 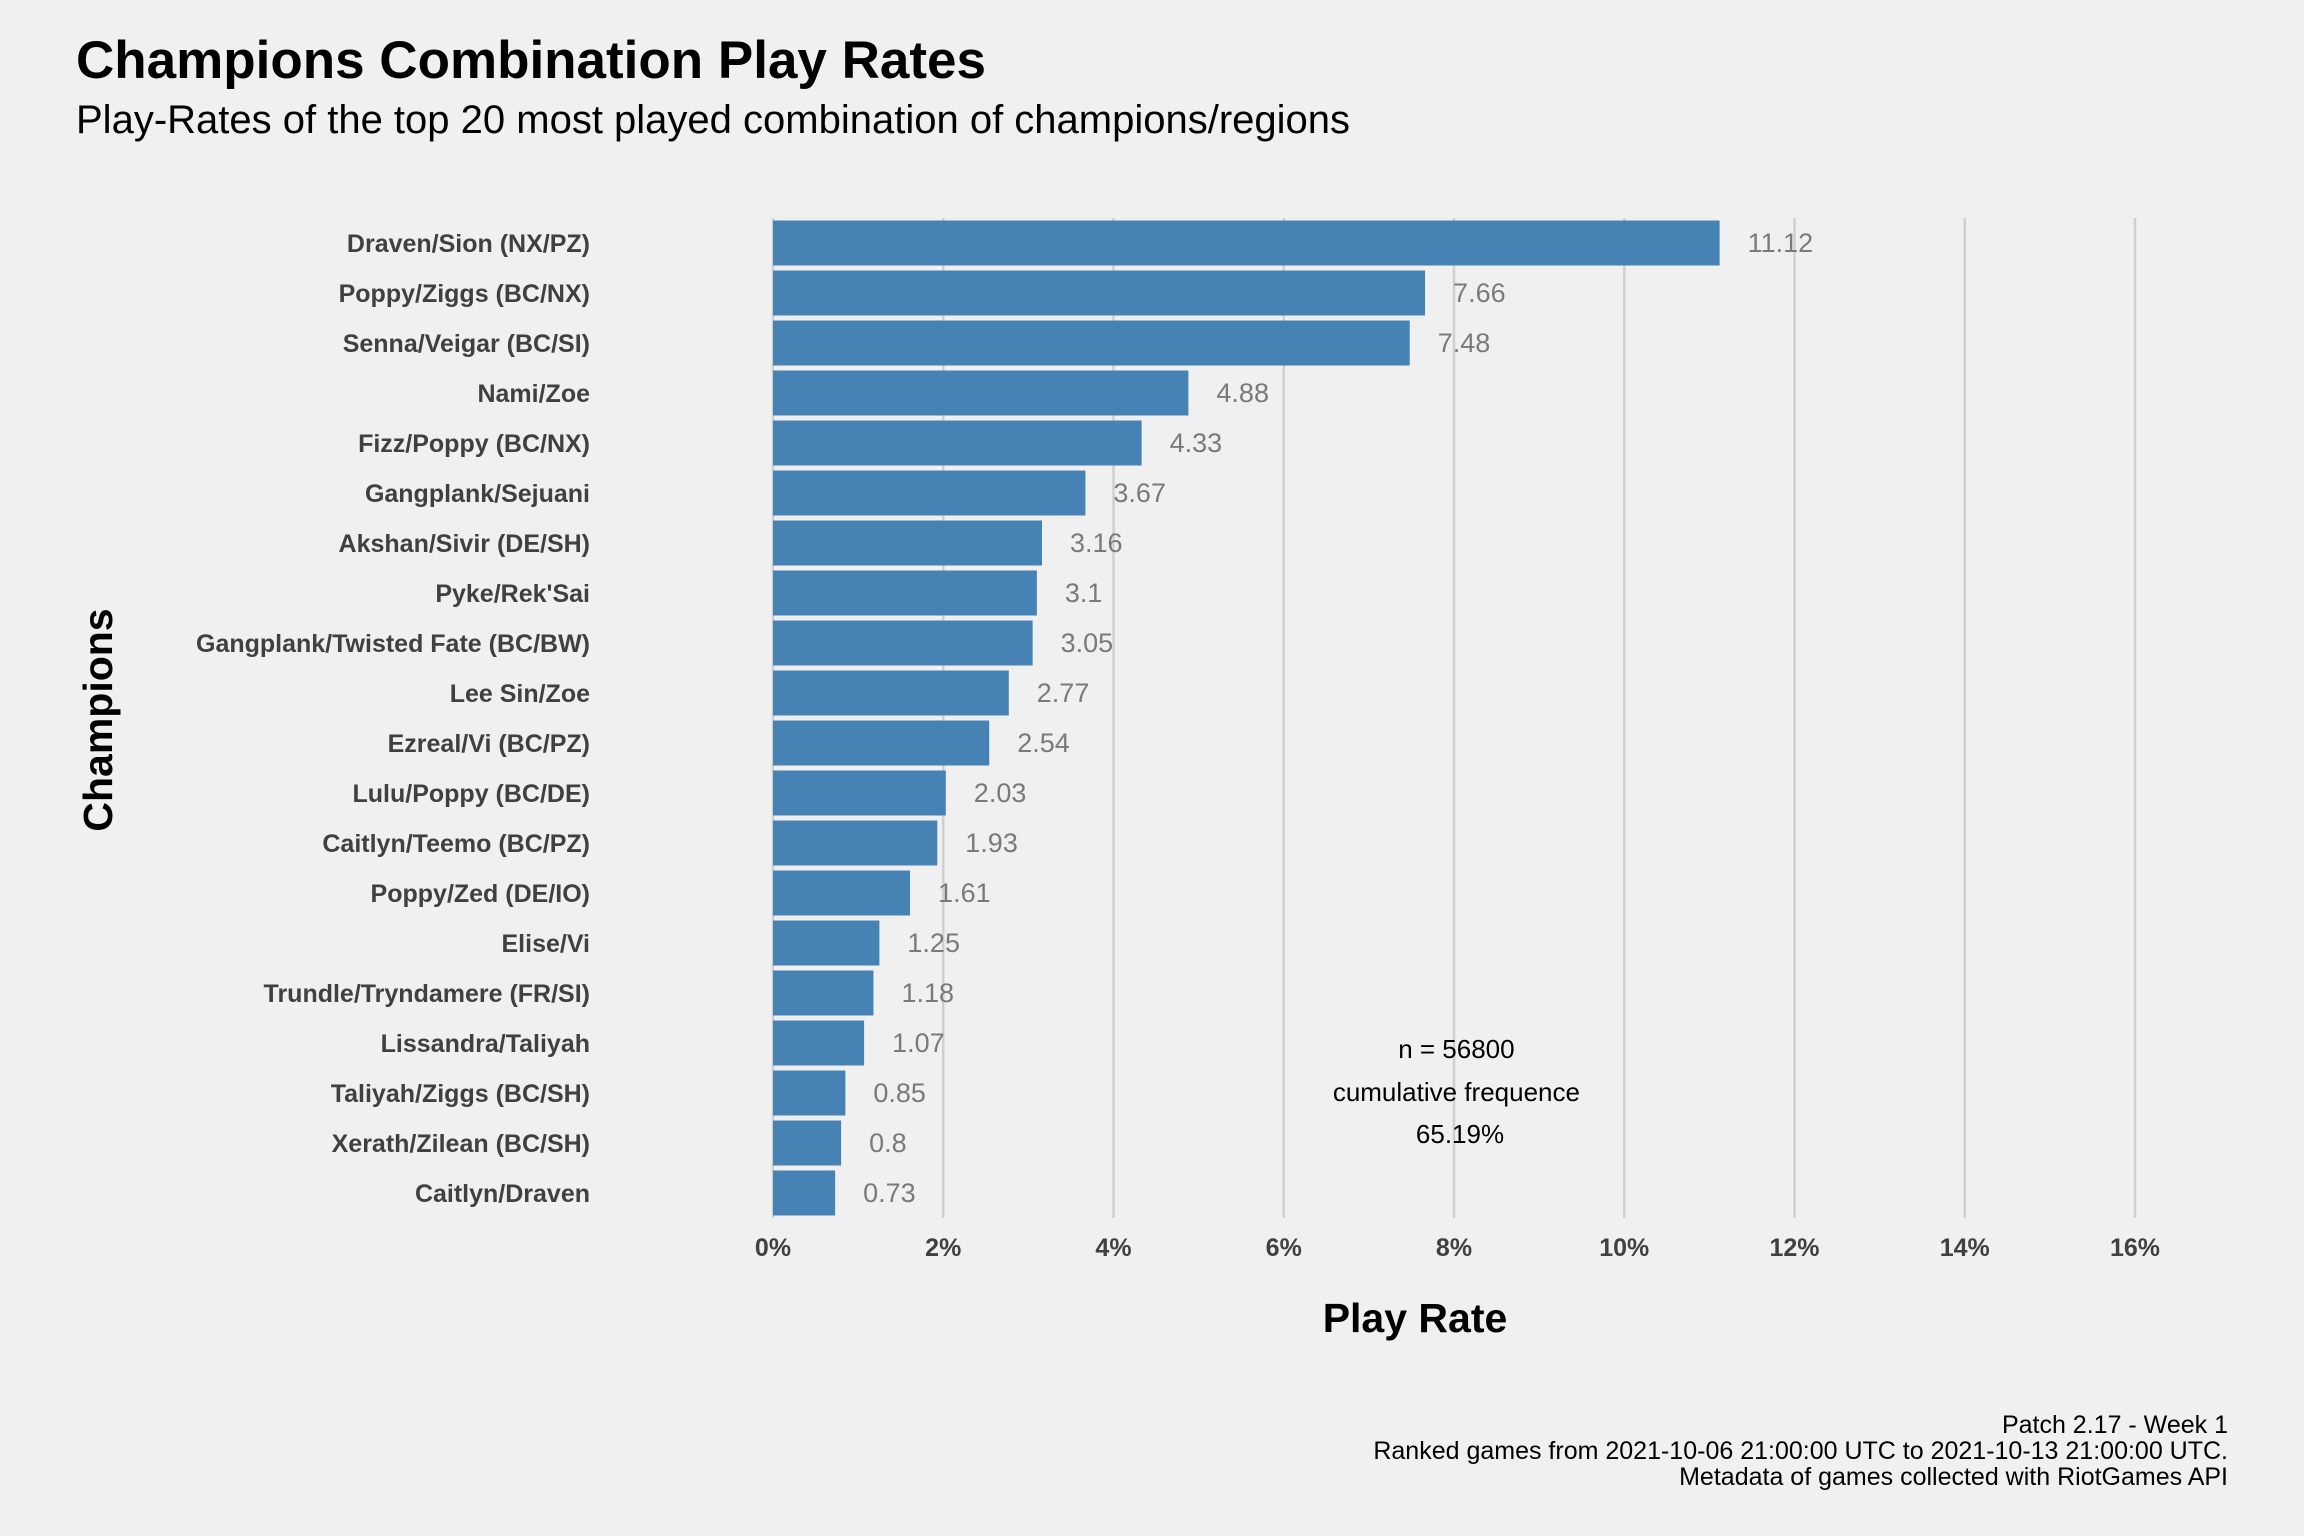 What do you see at coordinates (1139, 493) in the screenshot?
I see `bar-value-label: 3.67` at bounding box center [1139, 493].